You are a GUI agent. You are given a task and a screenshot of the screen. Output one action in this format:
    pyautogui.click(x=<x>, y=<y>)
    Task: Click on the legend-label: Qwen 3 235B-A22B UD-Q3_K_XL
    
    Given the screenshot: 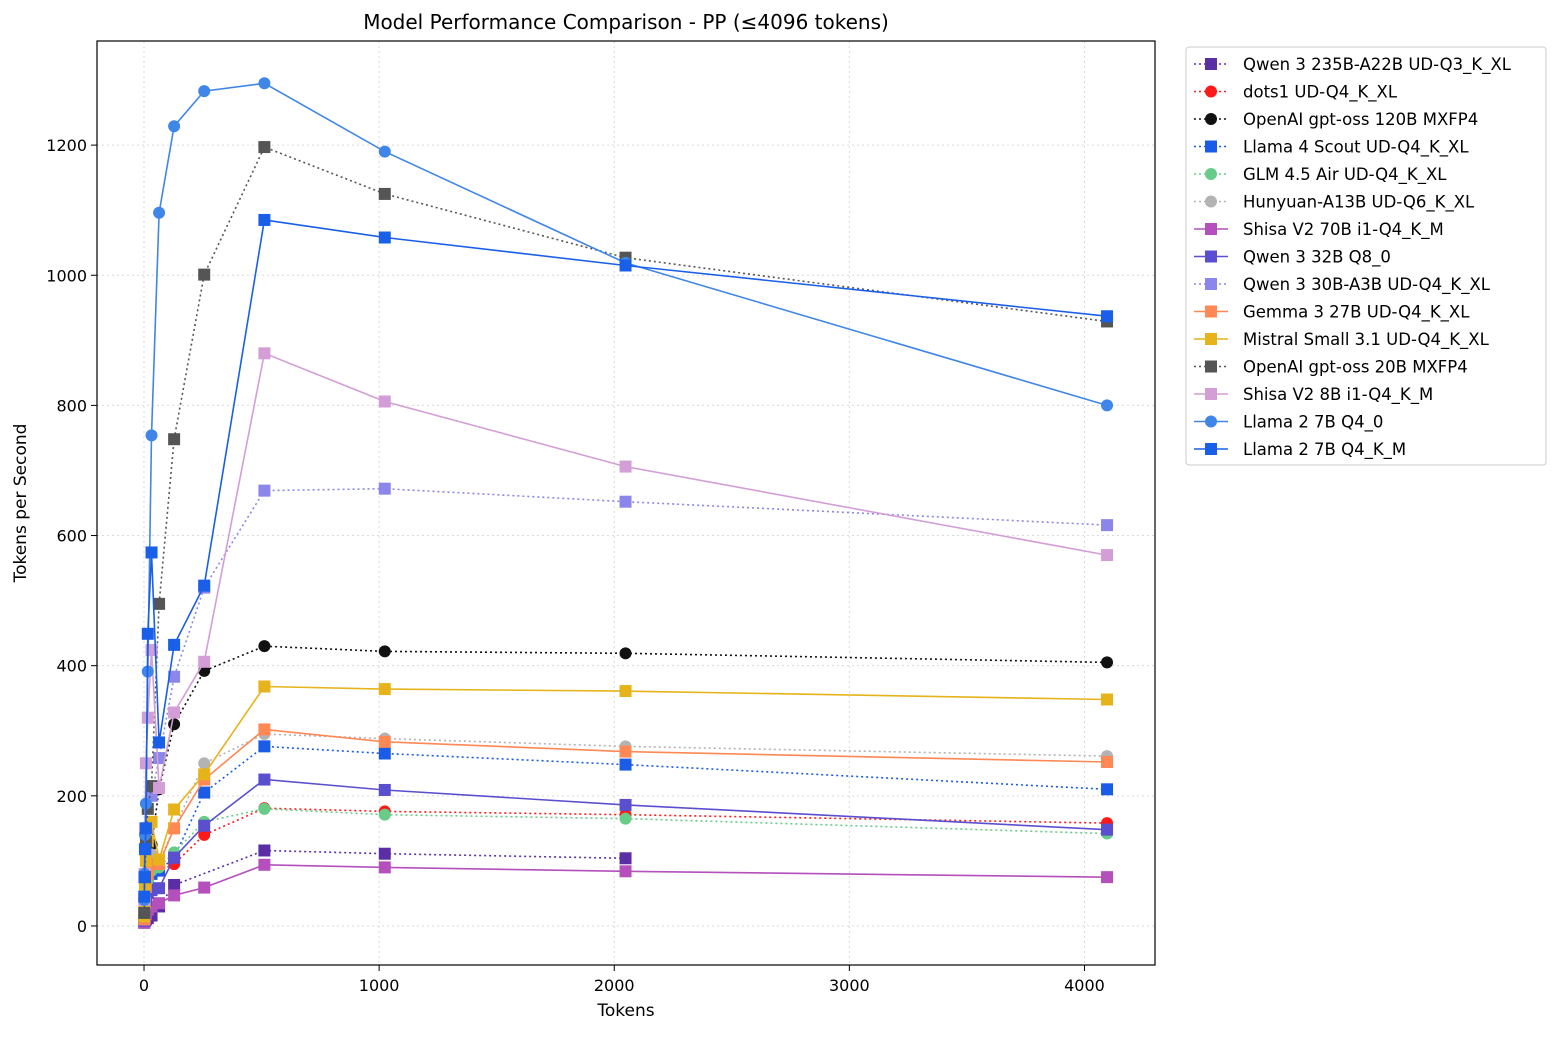 What is the action you would take?
    pyautogui.click(x=1377, y=65)
    